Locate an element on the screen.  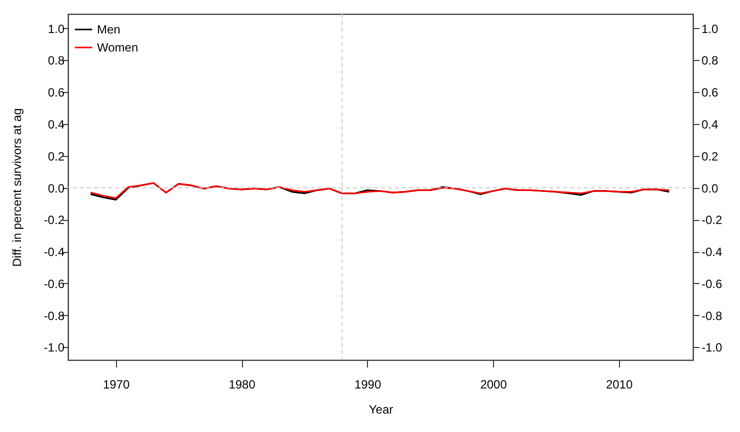
y2-tick-label: 0.2 is located at coordinates (710, 156).